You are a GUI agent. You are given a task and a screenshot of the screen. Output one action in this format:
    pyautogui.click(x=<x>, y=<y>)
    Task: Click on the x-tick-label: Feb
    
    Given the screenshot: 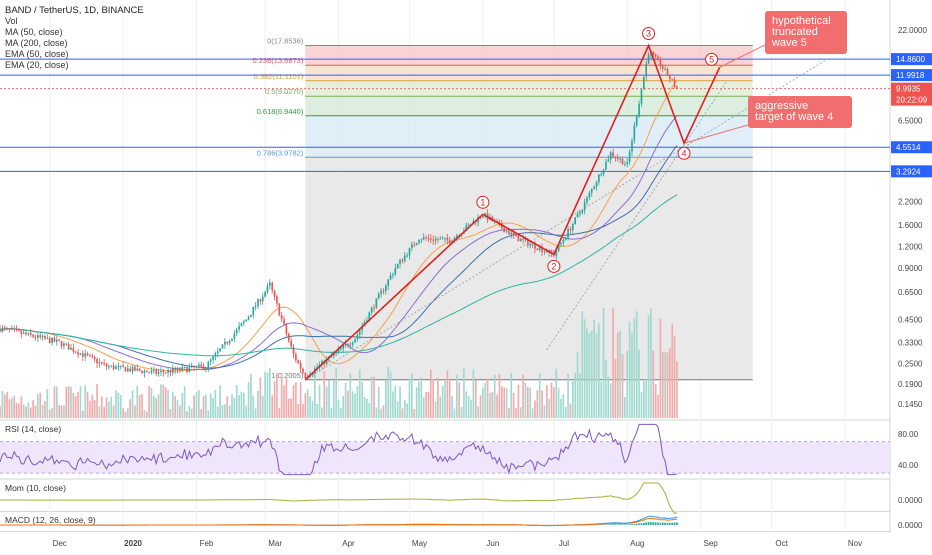 What is the action you would take?
    pyautogui.click(x=207, y=543)
    